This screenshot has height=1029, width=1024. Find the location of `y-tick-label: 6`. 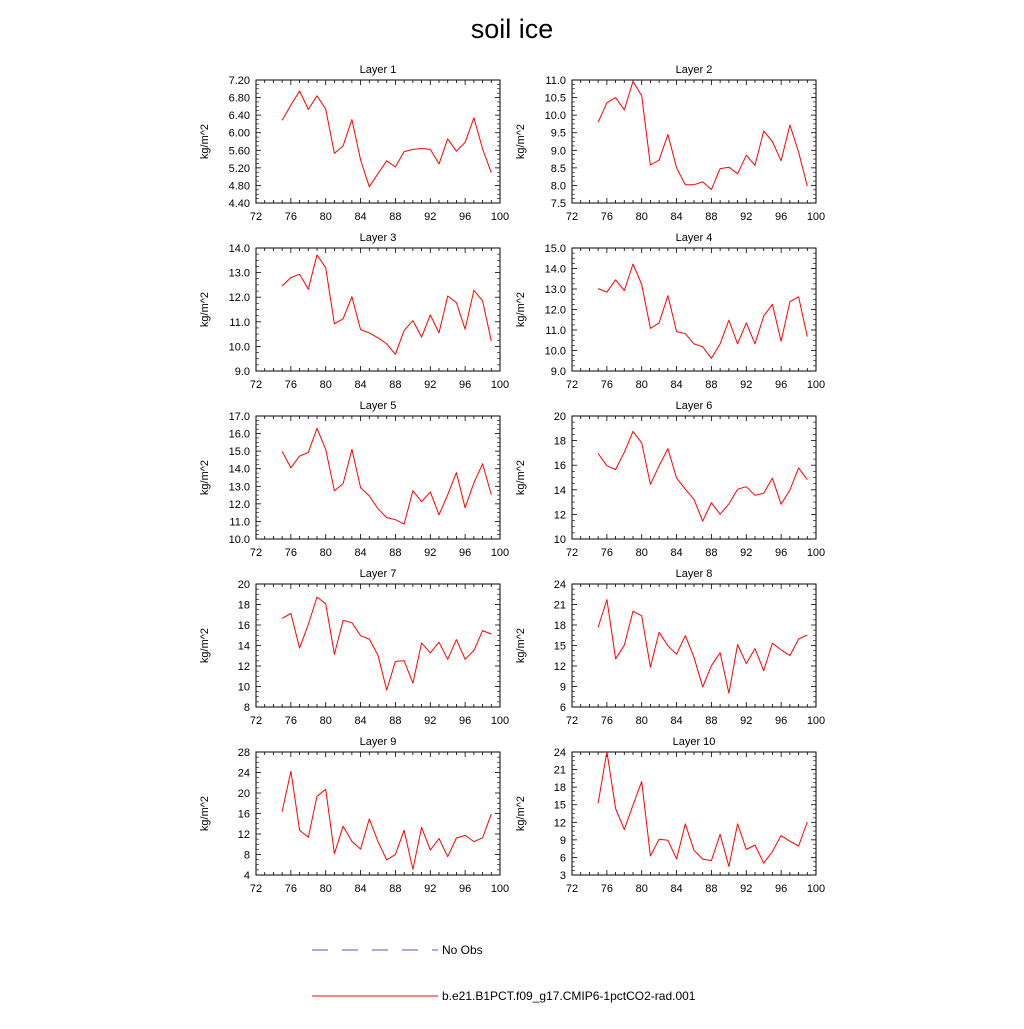

y-tick-label: 6 is located at coordinates (563, 858).